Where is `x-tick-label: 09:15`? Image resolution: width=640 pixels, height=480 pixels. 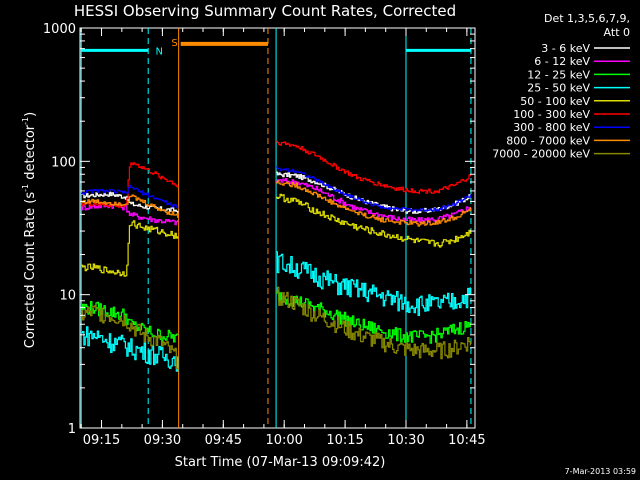 x-tick-label: 09:15 is located at coordinates (101, 440).